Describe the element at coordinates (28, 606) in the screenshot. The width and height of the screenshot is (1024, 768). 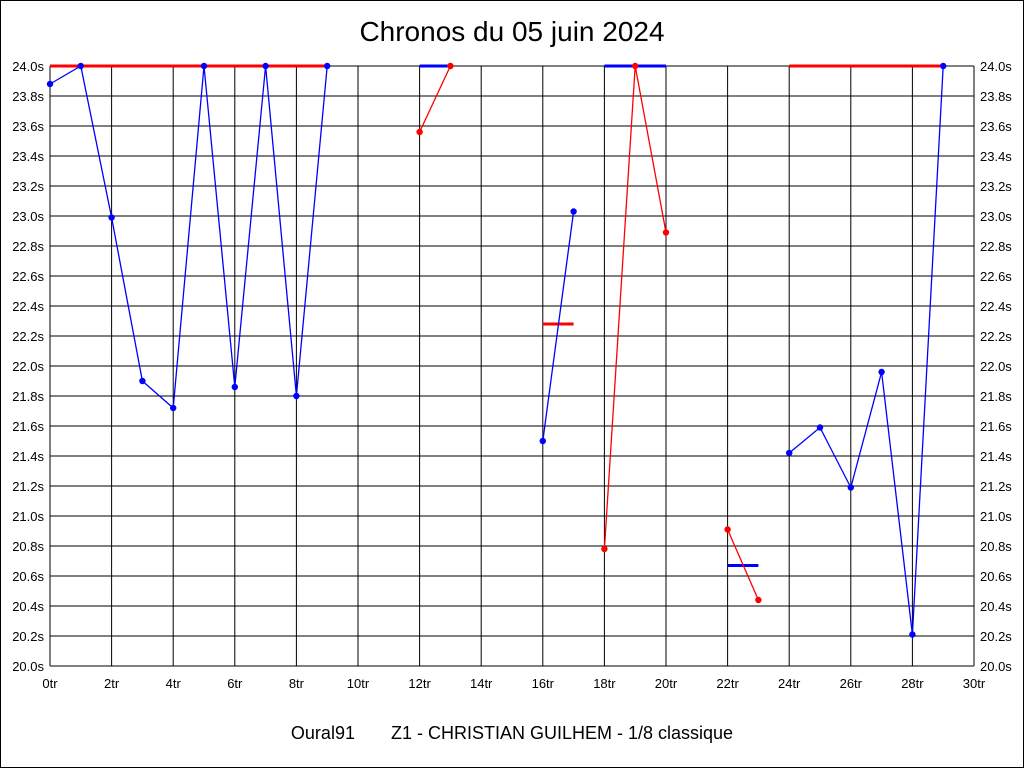
I see `y-tick-label-left: 20.4s` at that location.